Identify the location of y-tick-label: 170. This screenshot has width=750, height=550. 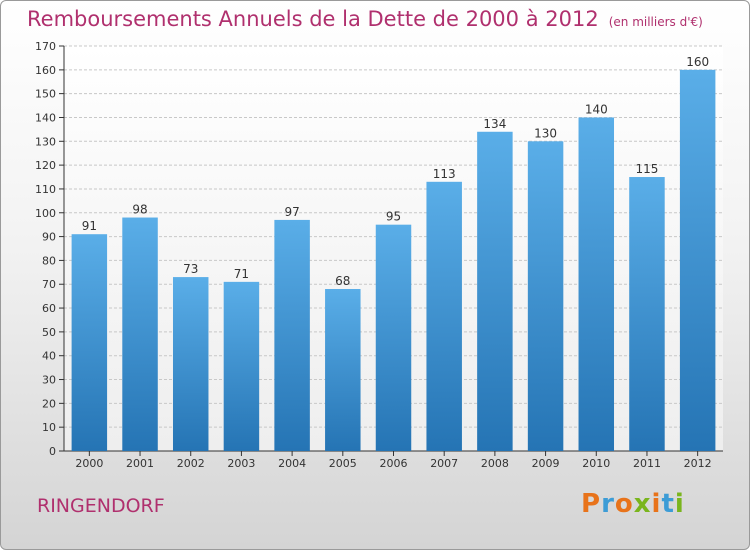
(45, 46).